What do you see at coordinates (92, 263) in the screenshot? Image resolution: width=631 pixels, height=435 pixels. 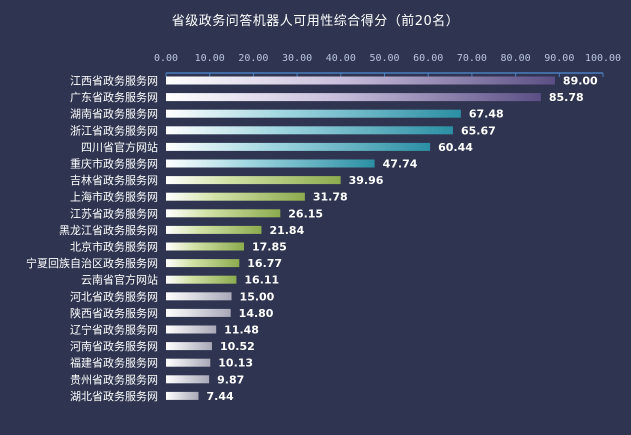 I see `category-label: 宁夏回族自治区政务服务网` at bounding box center [92, 263].